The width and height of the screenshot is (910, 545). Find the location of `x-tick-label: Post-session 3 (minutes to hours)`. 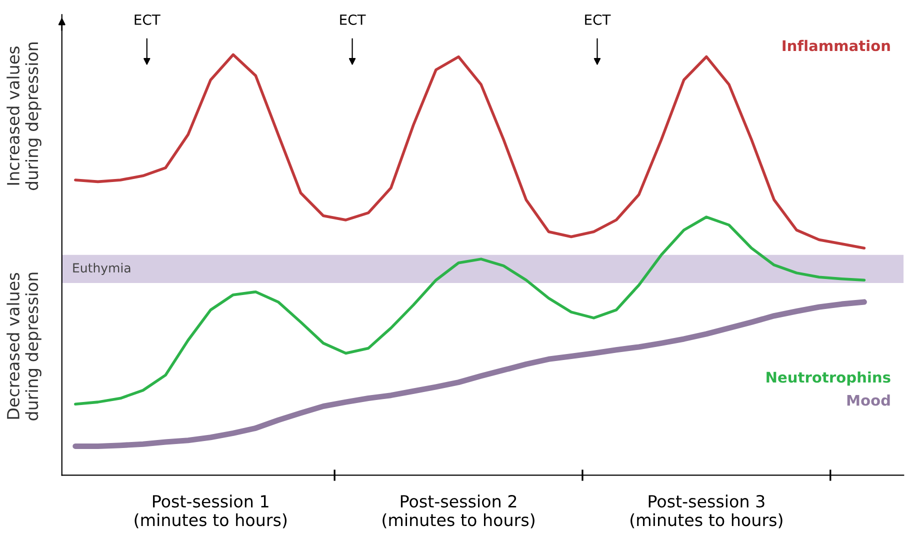

x-tick-label: Post-session 3 (minutes to hours) is located at coordinates (706, 511).